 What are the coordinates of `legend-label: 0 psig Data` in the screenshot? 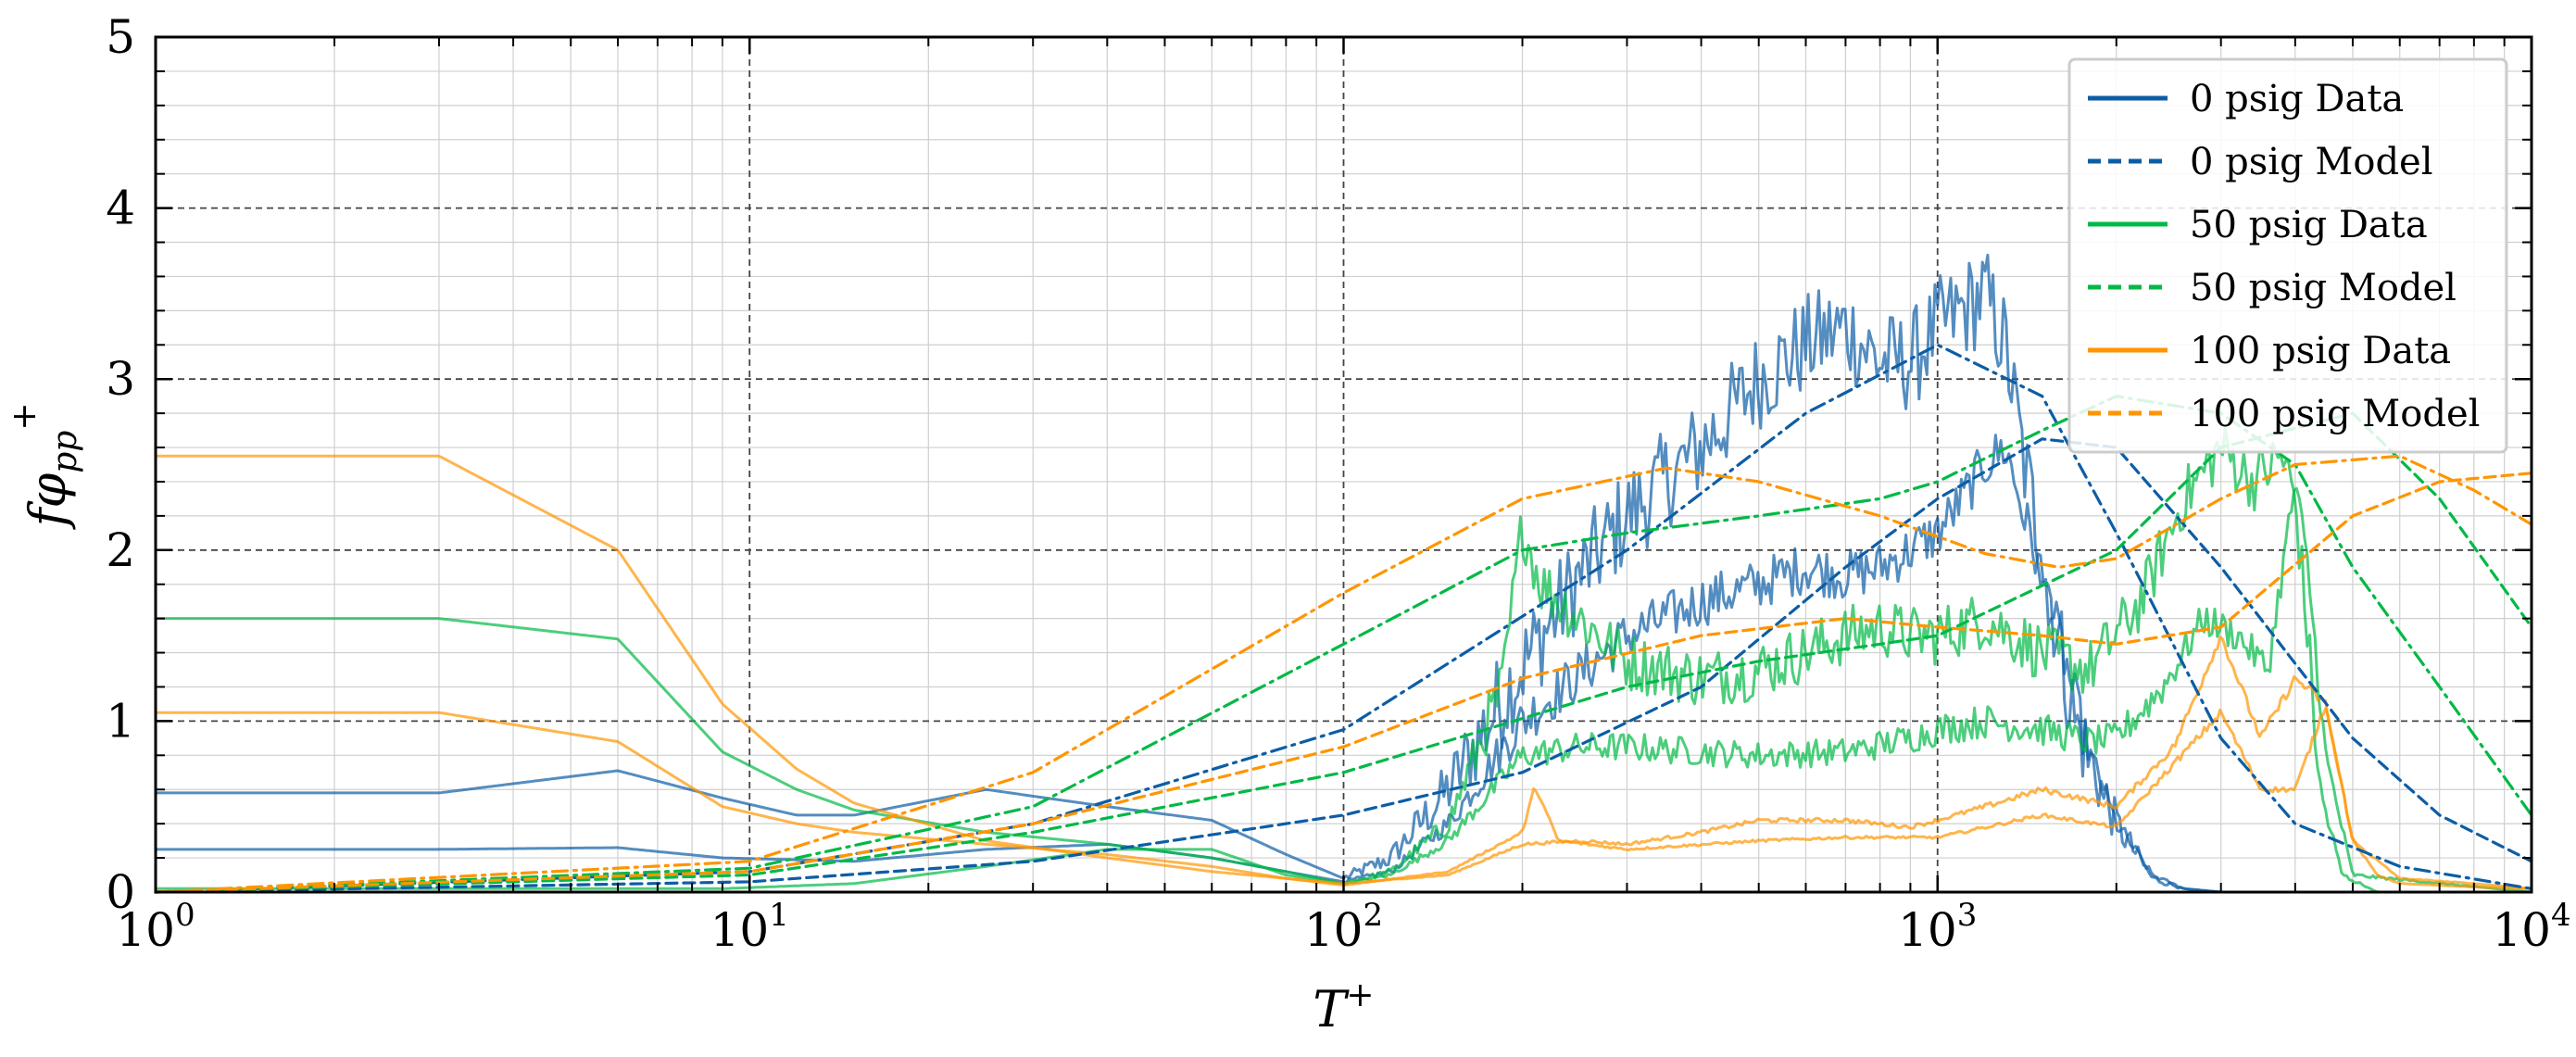 It's located at (2297, 99).